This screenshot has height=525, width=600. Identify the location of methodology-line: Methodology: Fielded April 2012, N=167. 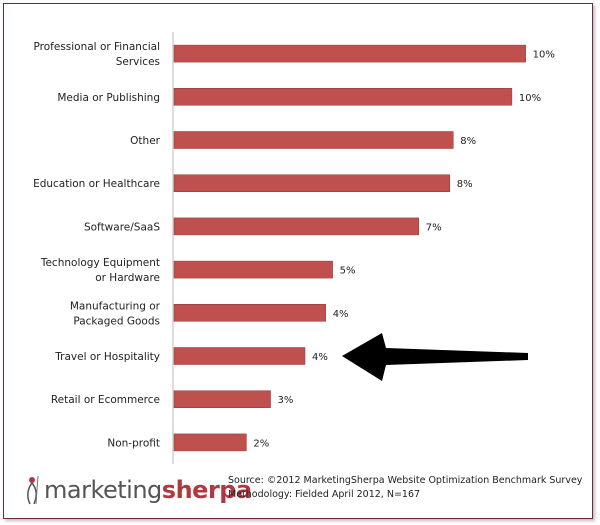
(324, 494).